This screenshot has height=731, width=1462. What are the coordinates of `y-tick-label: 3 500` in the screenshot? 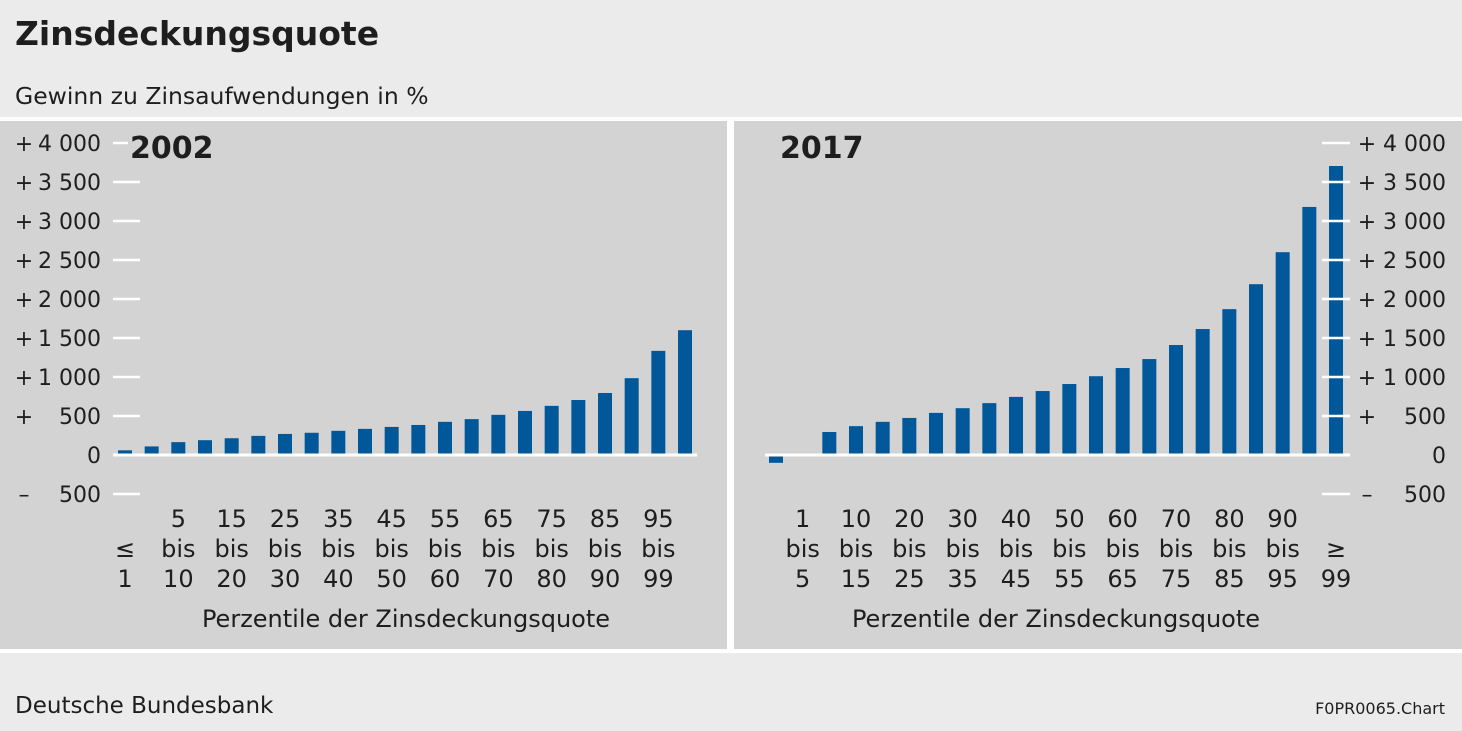 It's located at (69, 183).